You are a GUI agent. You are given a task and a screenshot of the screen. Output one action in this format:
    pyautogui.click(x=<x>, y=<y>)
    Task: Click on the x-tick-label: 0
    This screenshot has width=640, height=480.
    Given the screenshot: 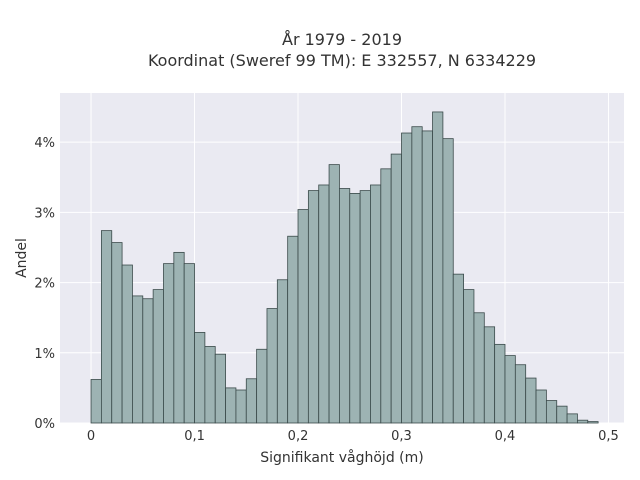 What is the action you would take?
    pyautogui.click(x=91, y=436)
    